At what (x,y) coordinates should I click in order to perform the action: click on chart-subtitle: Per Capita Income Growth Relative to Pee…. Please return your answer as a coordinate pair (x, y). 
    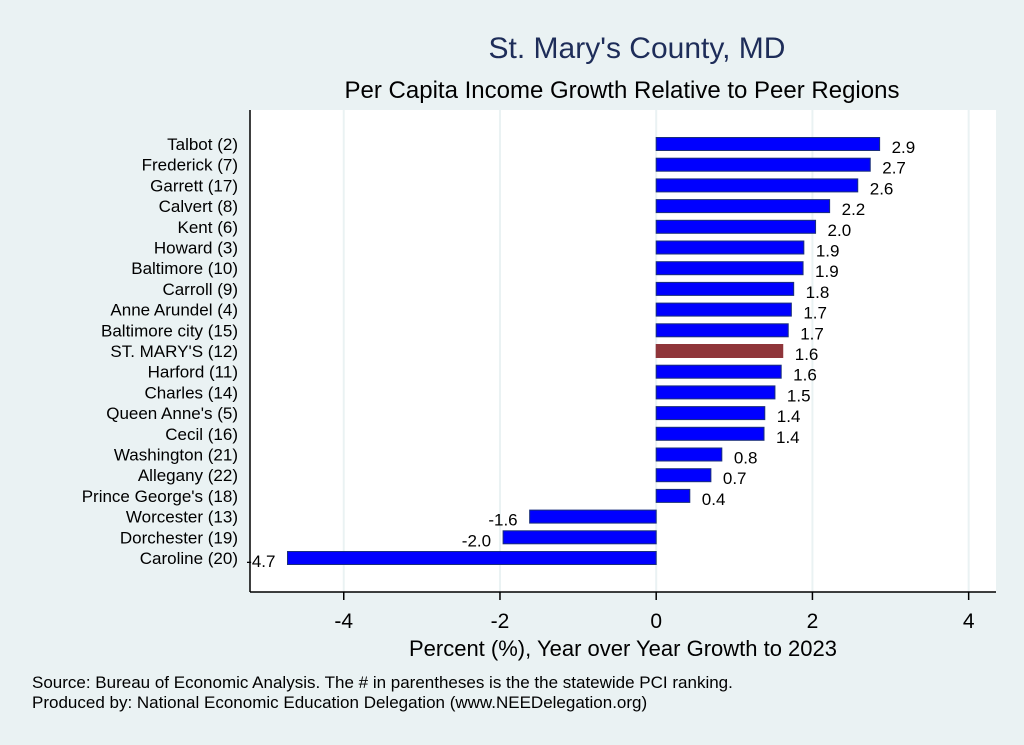
    Looking at the image, I should click on (622, 90).